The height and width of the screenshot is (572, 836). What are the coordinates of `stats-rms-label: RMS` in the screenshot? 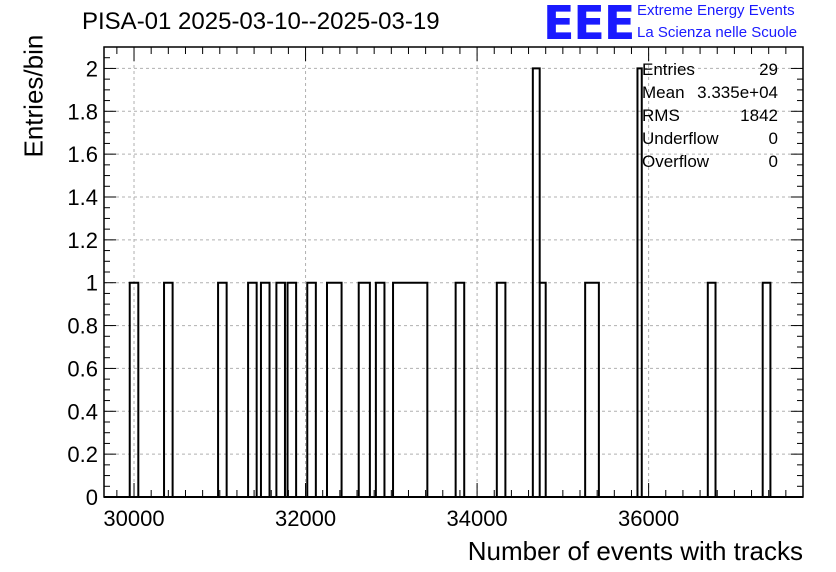 It's located at (661, 115).